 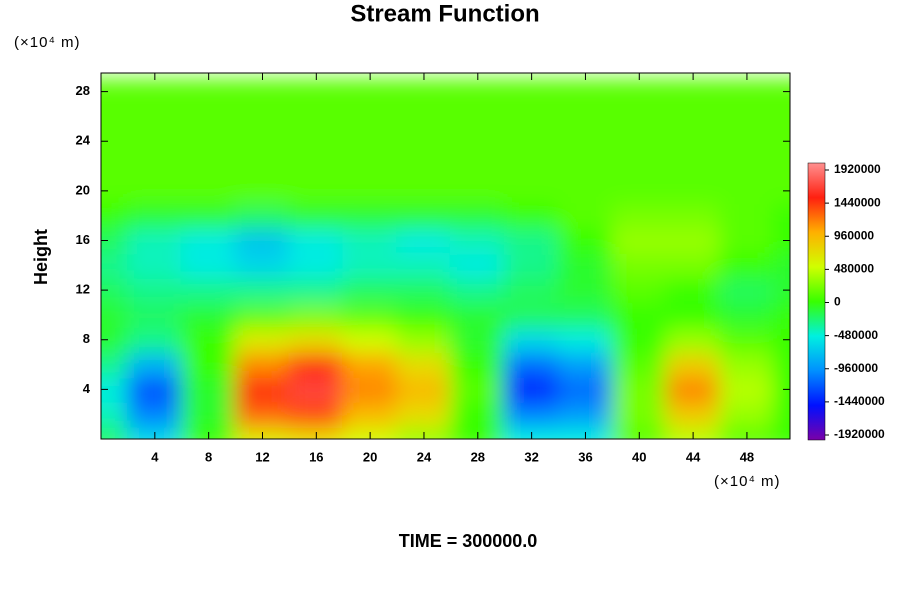 What do you see at coordinates (86, 338) in the screenshot?
I see `y-tick-label: 8` at bounding box center [86, 338].